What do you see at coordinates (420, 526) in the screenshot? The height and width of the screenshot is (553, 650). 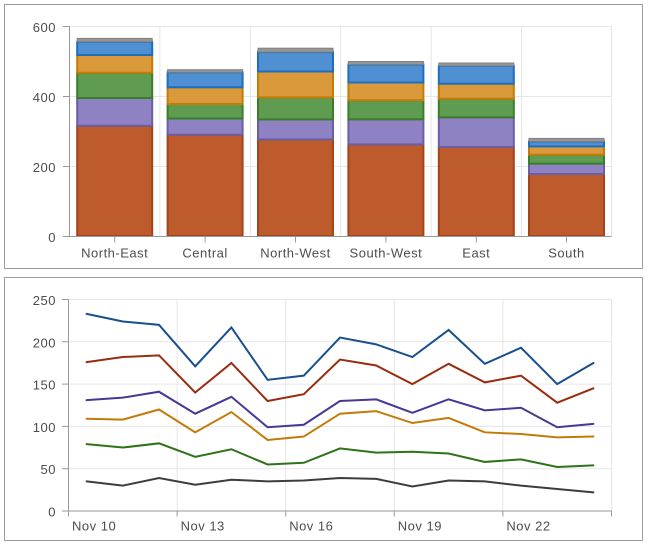 I see `svg-text: Nov 19` at bounding box center [420, 526].